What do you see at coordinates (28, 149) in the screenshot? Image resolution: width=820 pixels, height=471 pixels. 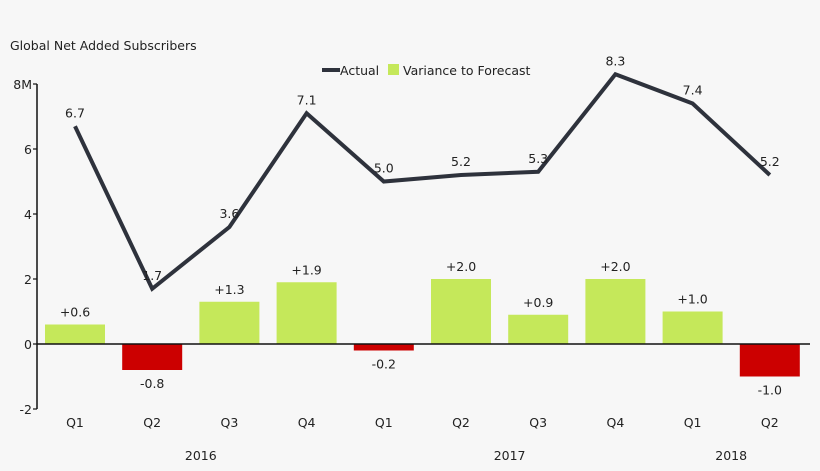 I see `y-tick-label: 6` at bounding box center [28, 149].